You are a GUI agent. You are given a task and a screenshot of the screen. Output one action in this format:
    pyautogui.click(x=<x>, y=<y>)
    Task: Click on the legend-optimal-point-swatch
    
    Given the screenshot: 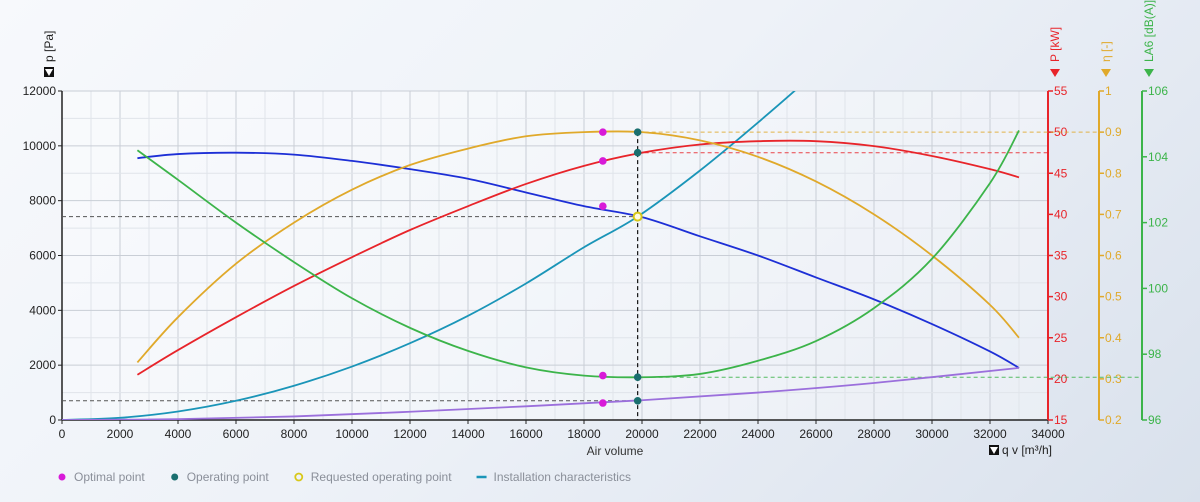 What is the action you would take?
    pyautogui.click(x=62, y=477)
    